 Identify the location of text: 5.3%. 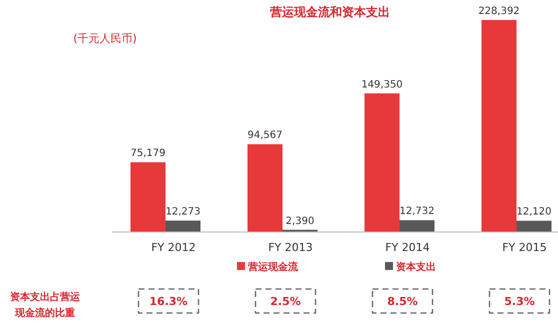
(519, 301).